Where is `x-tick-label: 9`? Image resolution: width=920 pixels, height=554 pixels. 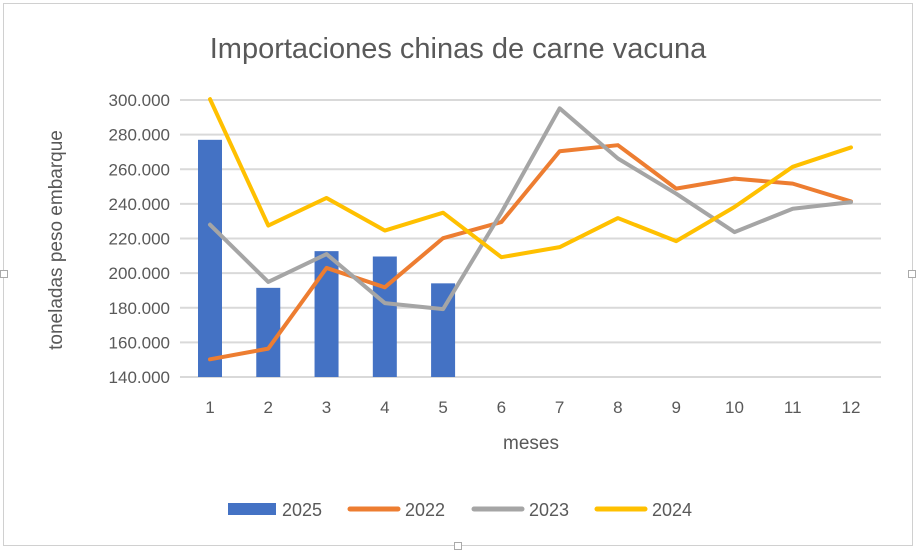 x-tick-label: 9 is located at coordinates (675, 407).